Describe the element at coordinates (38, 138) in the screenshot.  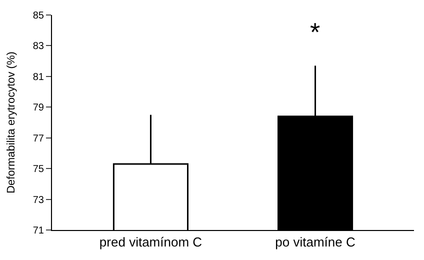
I see `y-tick-label: 77` at that location.